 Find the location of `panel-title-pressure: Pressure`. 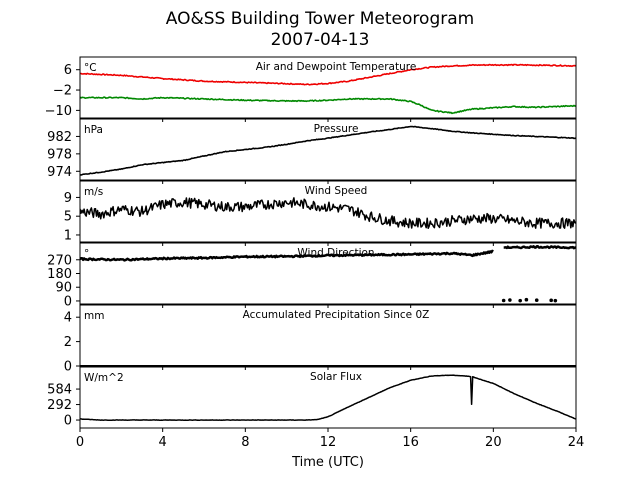

panel-title-pressure: Pressure is located at coordinates (336, 129).